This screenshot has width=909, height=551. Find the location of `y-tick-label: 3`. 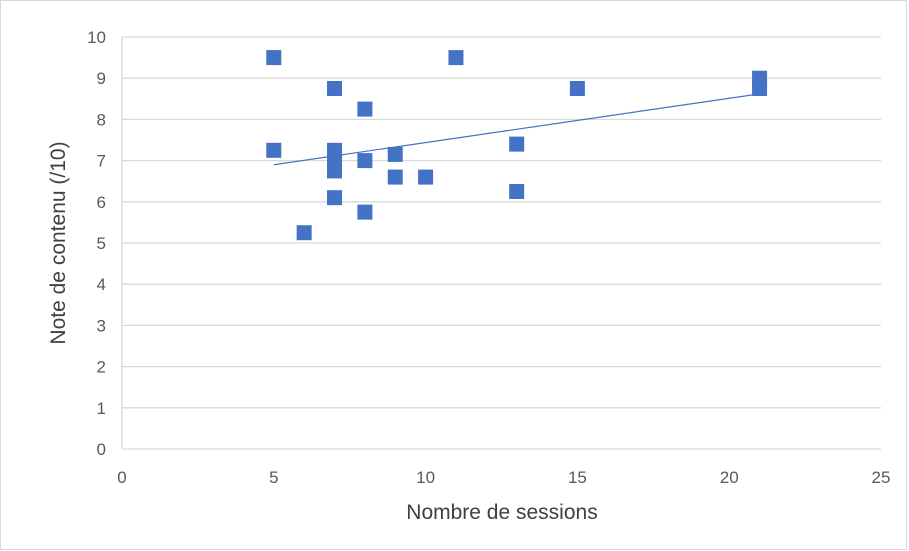

y-tick-label: 3 is located at coordinates (101, 325).